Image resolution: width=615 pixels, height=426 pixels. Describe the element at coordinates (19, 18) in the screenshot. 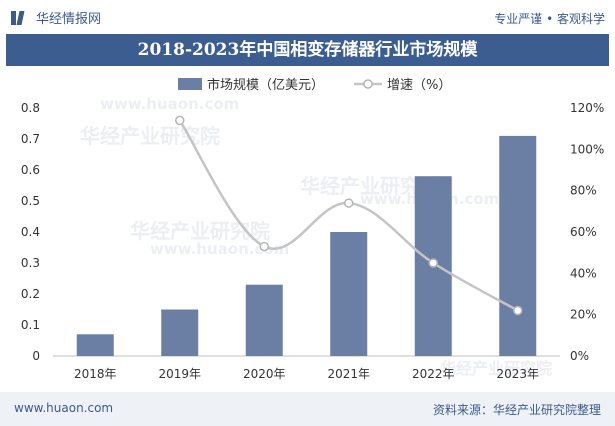

I see `brand-logo-icon` at that location.